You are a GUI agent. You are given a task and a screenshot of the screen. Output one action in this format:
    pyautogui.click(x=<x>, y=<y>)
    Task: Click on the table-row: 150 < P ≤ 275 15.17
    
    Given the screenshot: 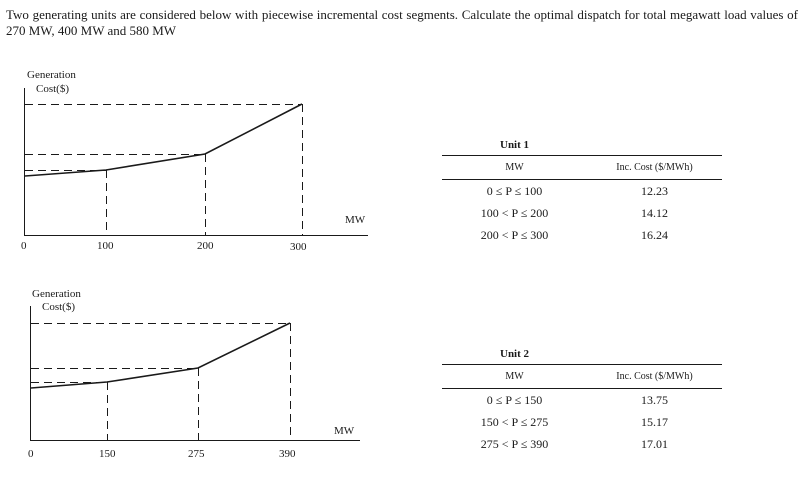 What is the action you would take?
    pyautogui.click(x=582, y=422)
    